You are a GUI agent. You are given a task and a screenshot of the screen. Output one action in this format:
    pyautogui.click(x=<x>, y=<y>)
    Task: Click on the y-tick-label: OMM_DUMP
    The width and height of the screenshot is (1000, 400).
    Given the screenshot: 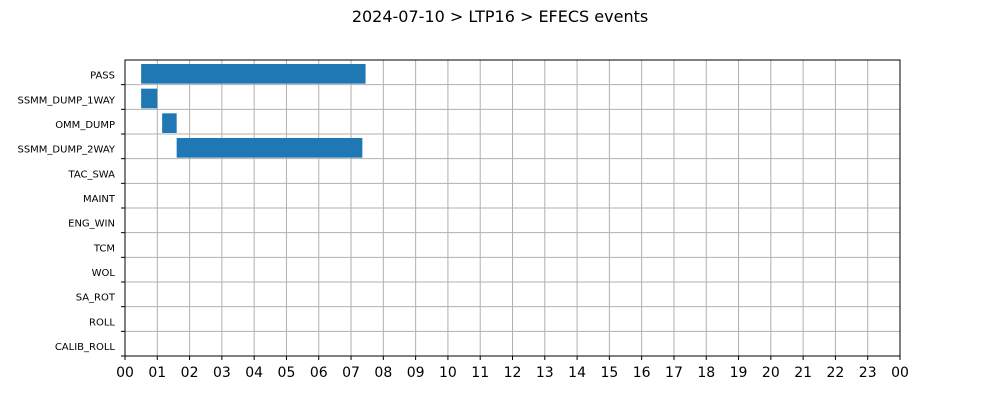 What is the action you would take?
    pyautogui.click(x=85, y=125)
    